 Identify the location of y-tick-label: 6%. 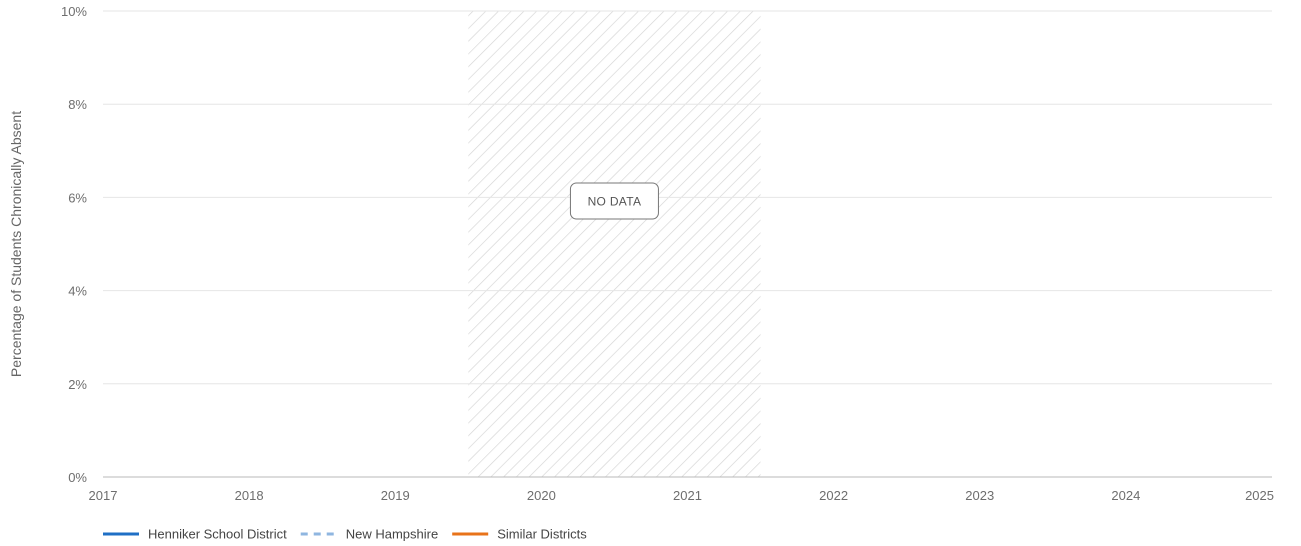
(77, 197).